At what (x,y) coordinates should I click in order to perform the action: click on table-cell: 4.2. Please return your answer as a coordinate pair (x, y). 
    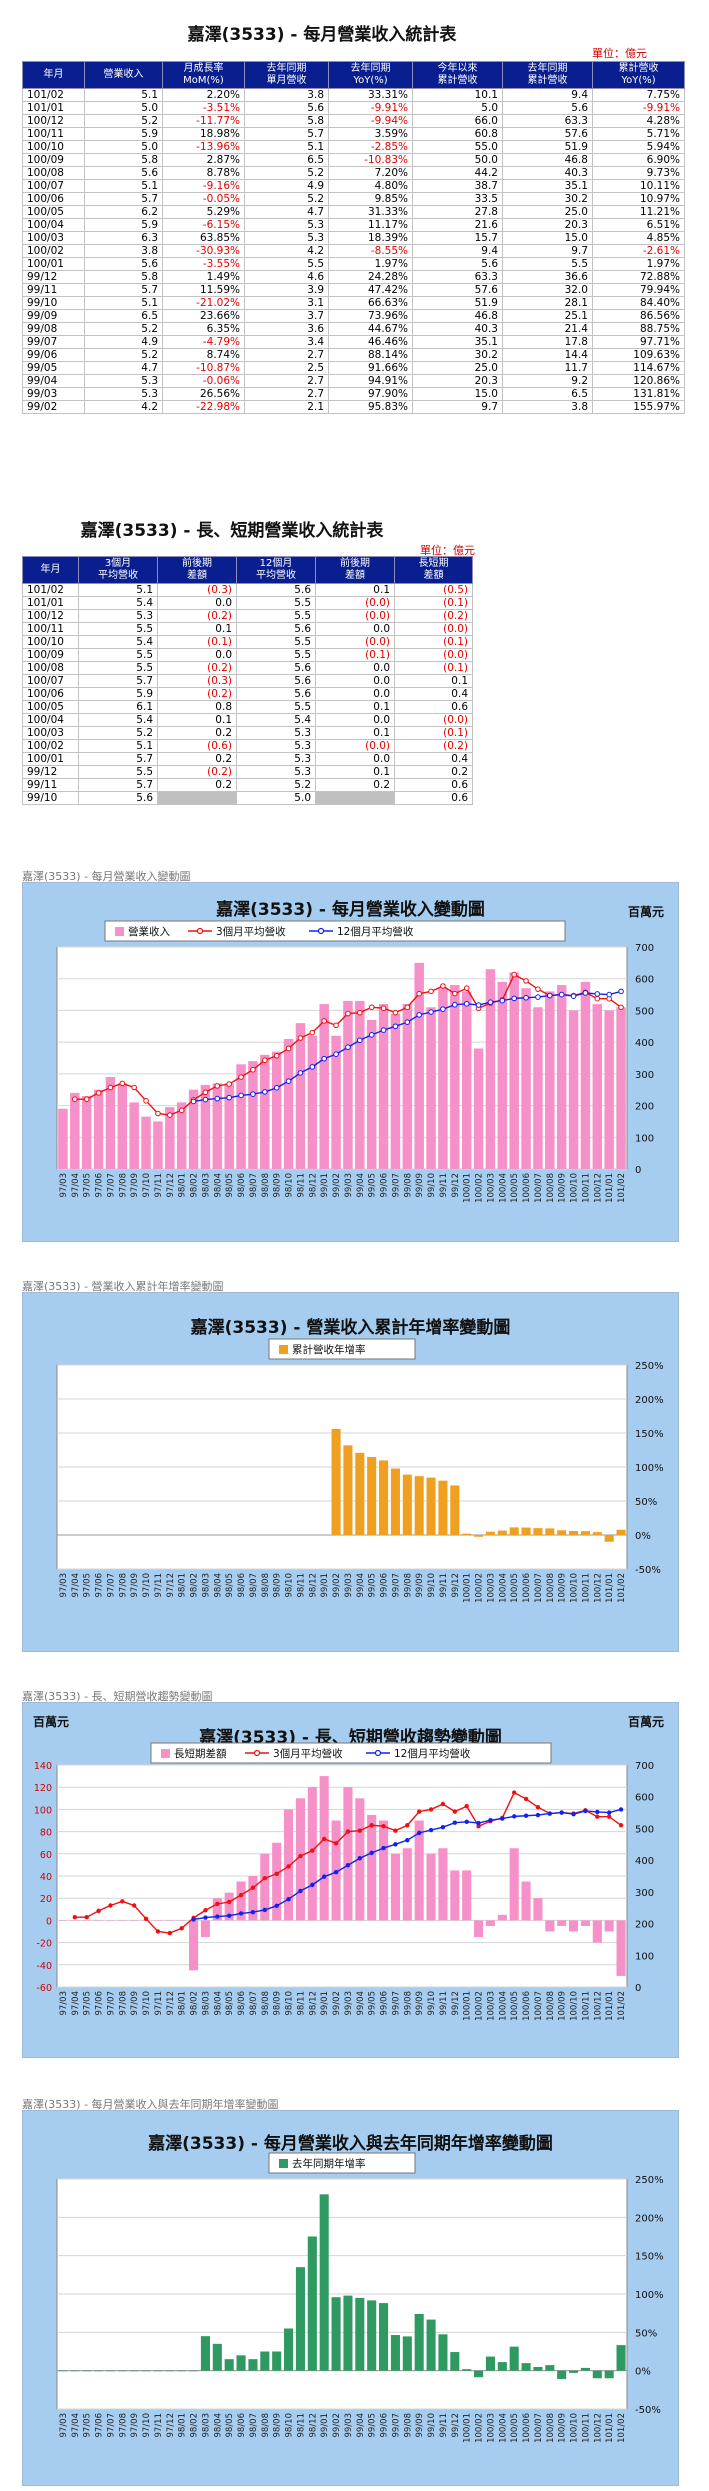
    Looking at the image, I should click on (286, 251).